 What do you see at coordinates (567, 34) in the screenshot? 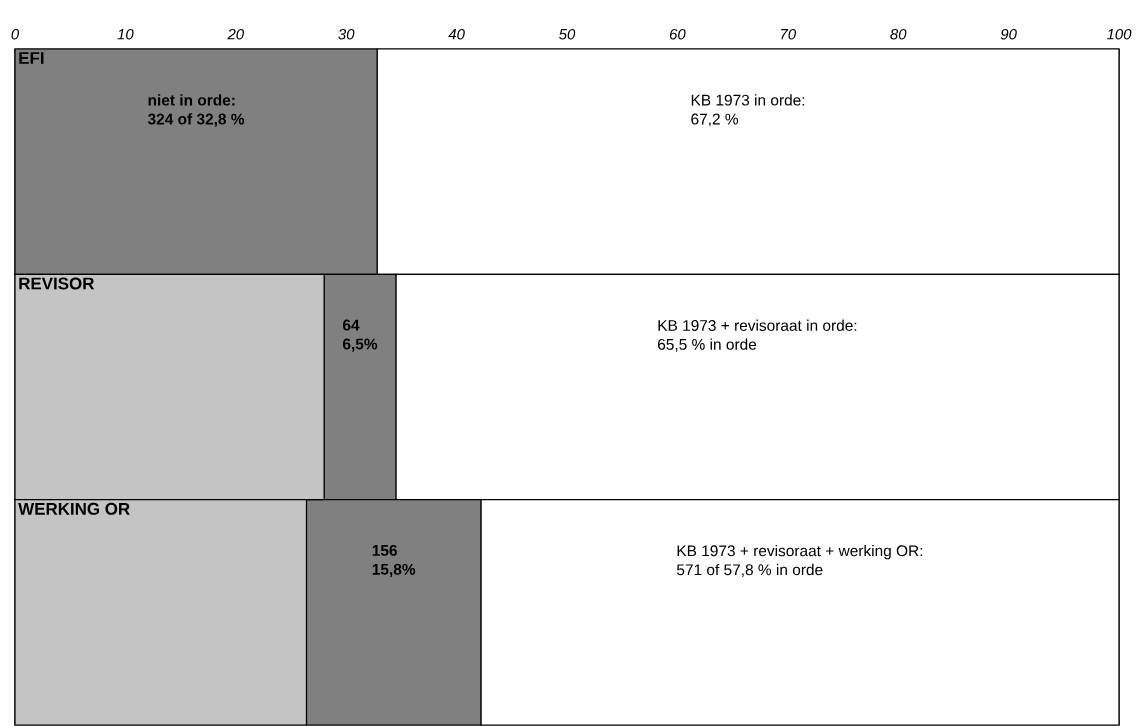
I see `x-tick-label: 50` at bounding box center [567, 34].